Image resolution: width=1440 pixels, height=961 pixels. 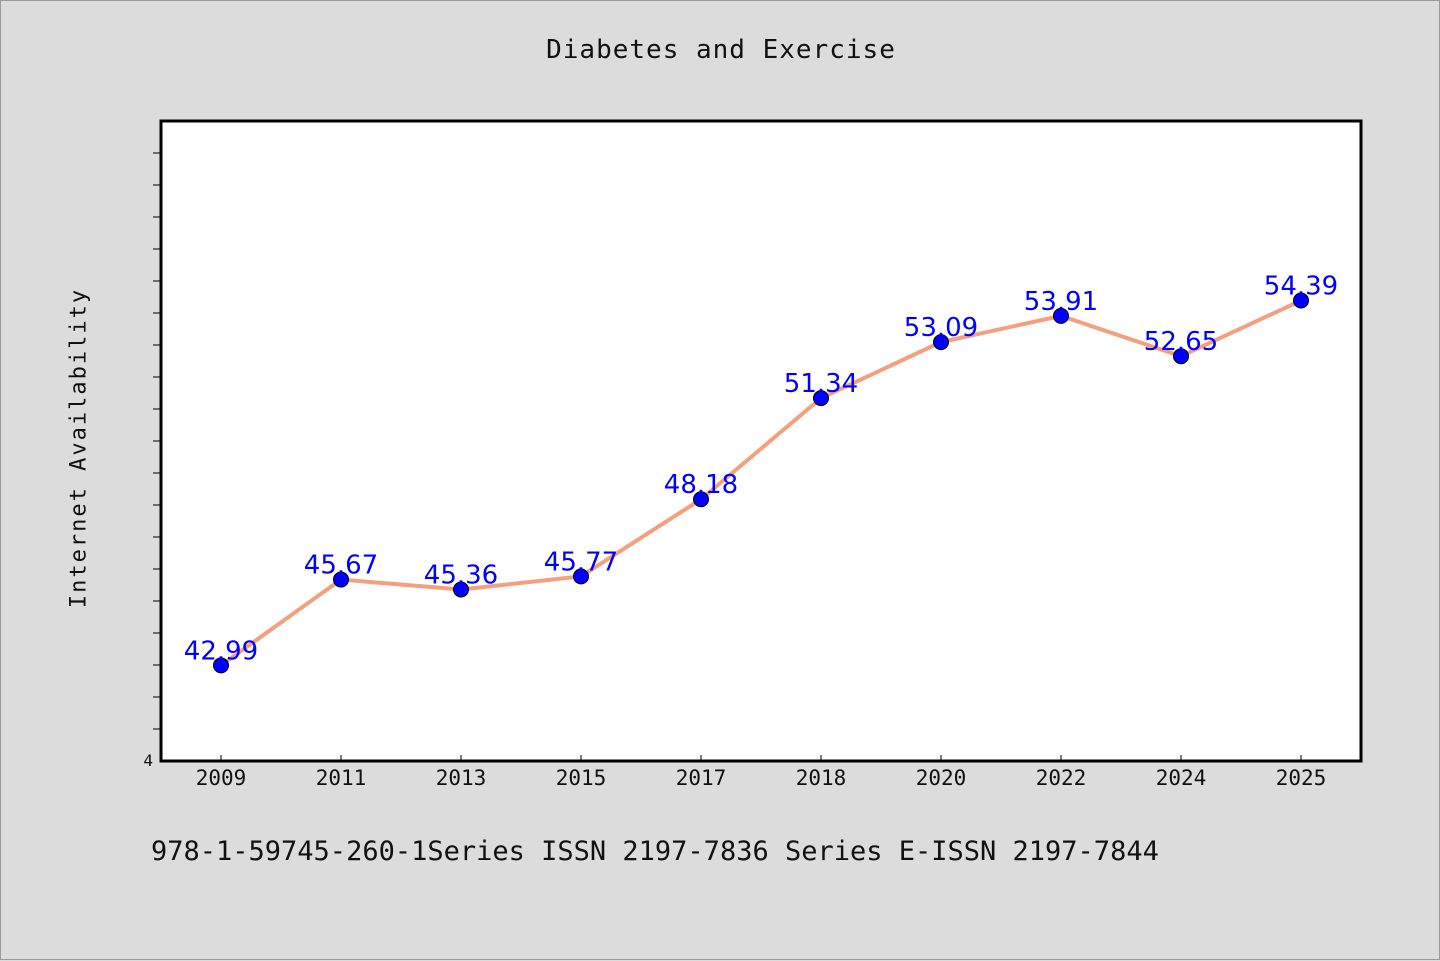 I want to click on x-axis-ticks: 2009 2011 2013 2015 2017 2018 2020 2022 2024 2025, so click(x=761, y=772).